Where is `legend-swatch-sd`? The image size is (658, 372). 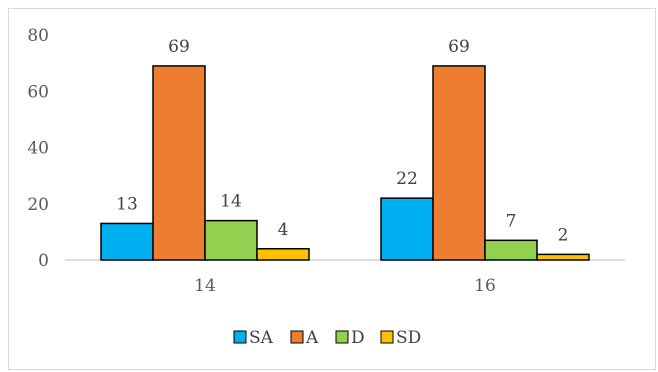
legend-swatch-sd is located at coordinates (387, 337).